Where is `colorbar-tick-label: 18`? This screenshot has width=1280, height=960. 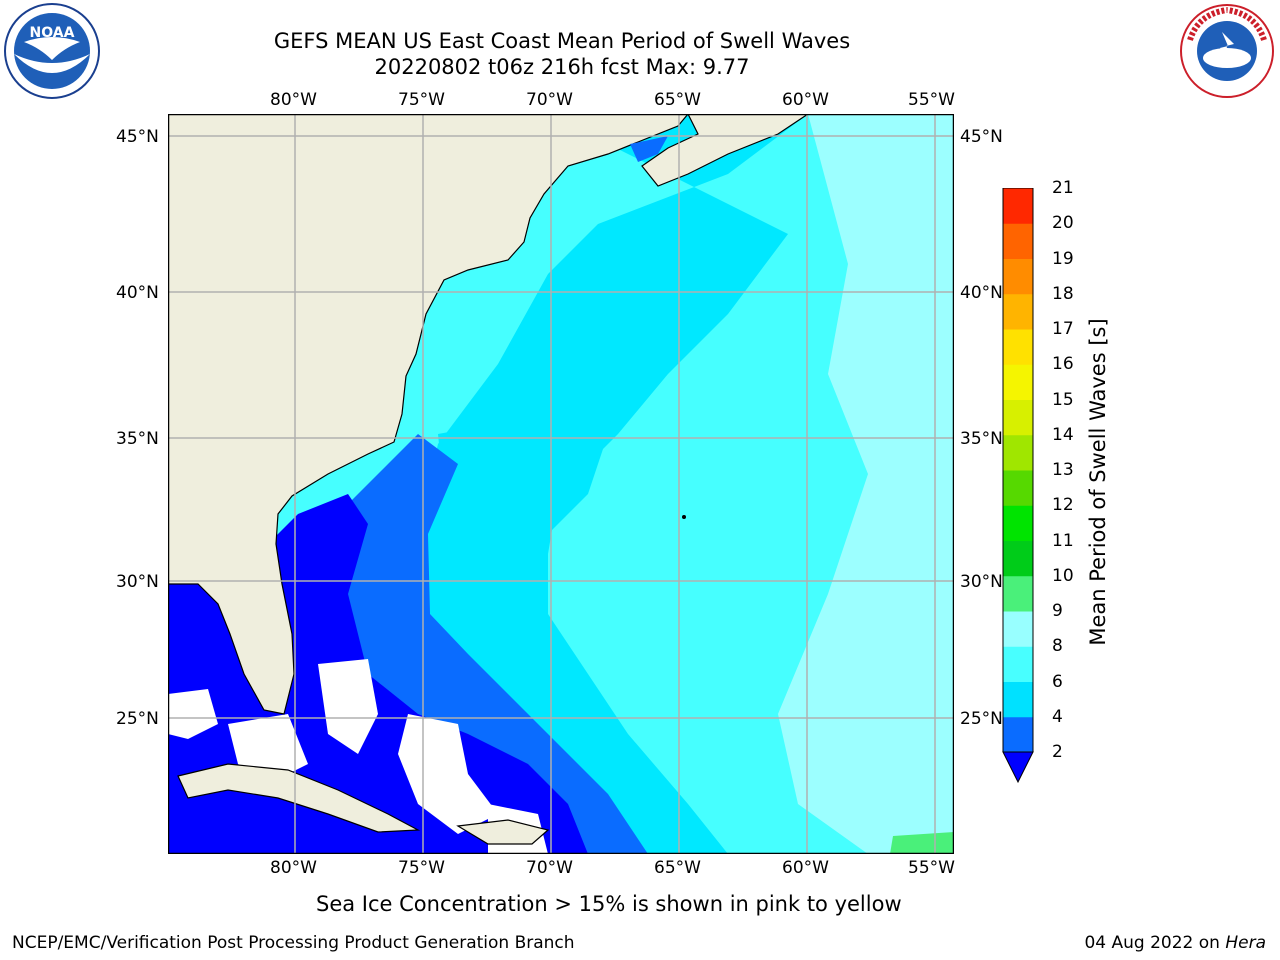
colorbar-tick-label: 18 is located at coordinates (1063, 293).